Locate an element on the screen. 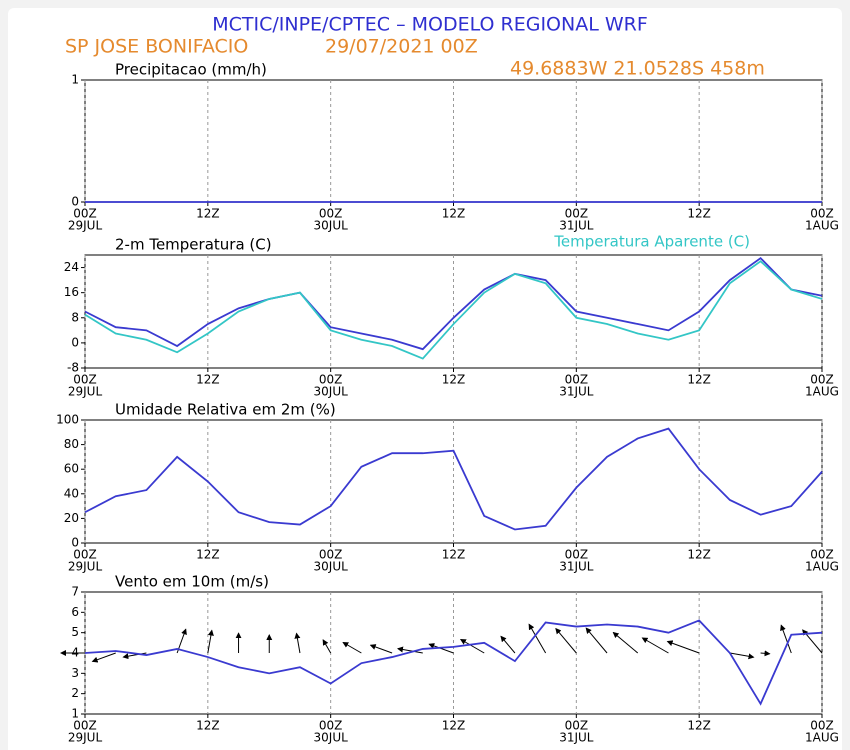  location: 49.6883W 21.0528S 458m is located at coordinates (637, 69).